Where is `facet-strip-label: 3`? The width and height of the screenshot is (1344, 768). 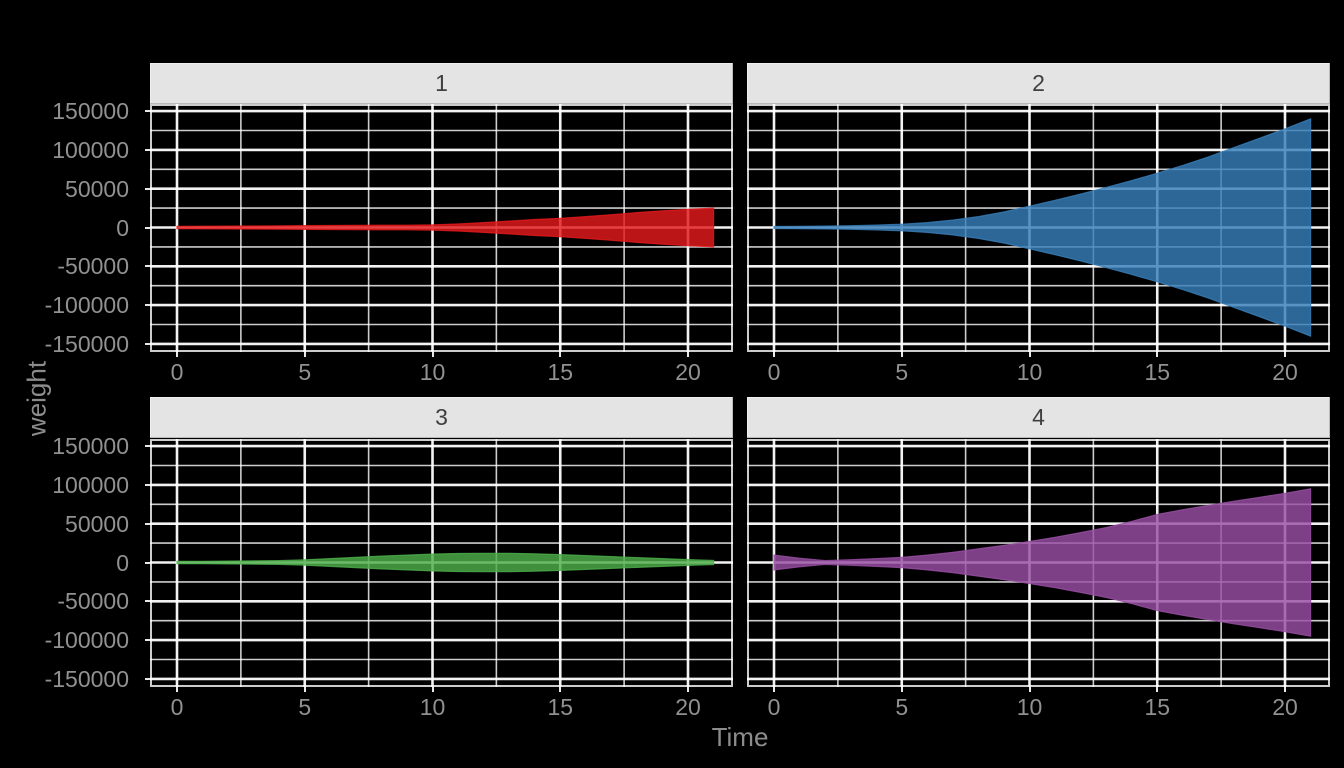 facet-strip-label: 3 is located at coordinates (441, 417).